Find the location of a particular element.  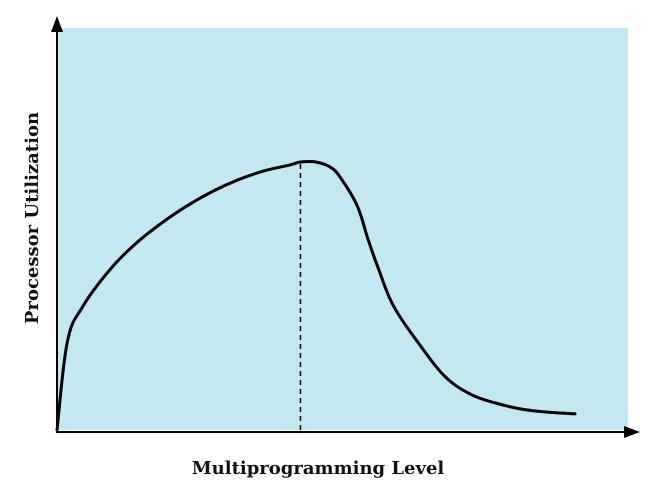

x-axis-label: Multiprogramming Level is located at coordinates (318, 468).